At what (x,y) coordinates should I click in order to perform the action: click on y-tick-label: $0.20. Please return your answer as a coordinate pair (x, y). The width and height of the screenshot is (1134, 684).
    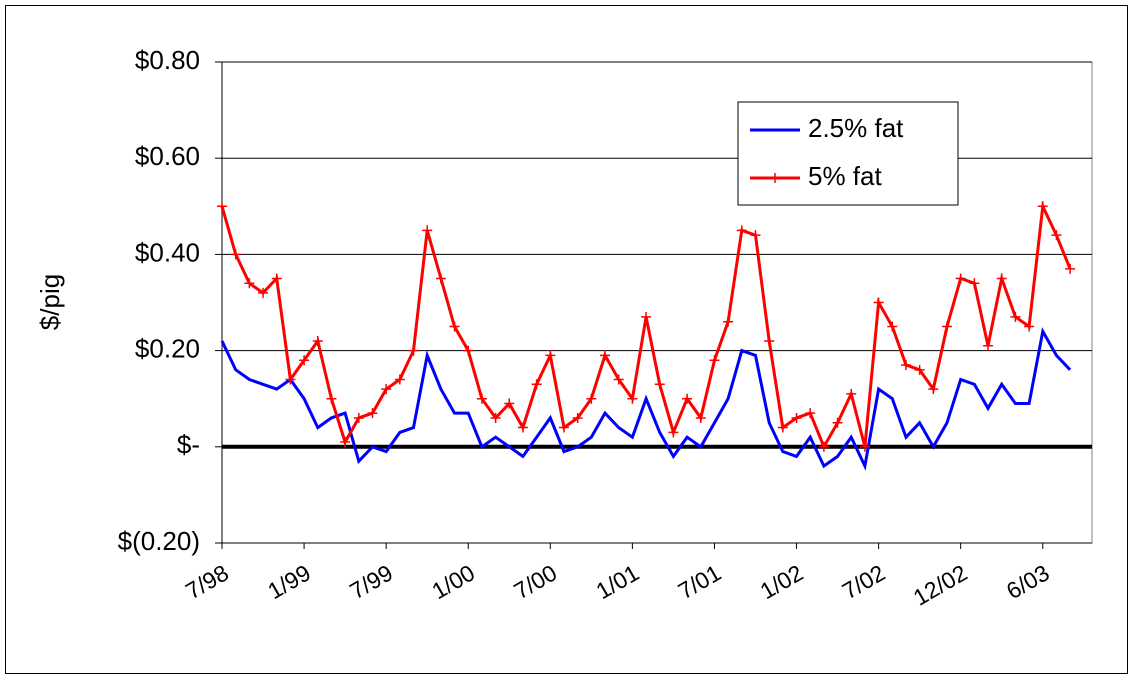
    Looking at the image, I should click on (167, 348).